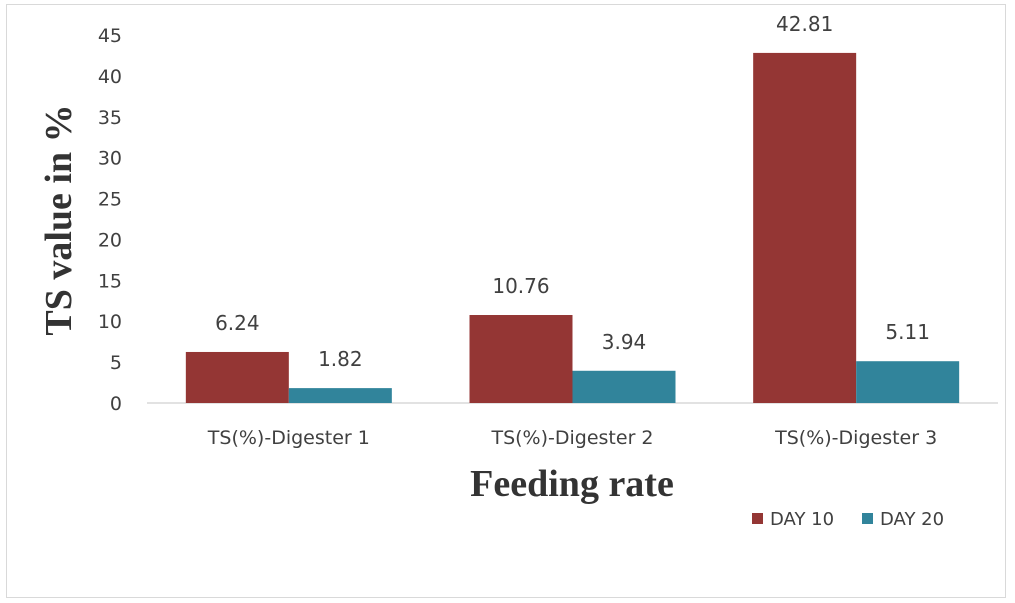 This screenshot has height=603, width=1015. Describe the element at coordinates (907, 332) in the screenshot. I see `data-label: 5.11` at that location.